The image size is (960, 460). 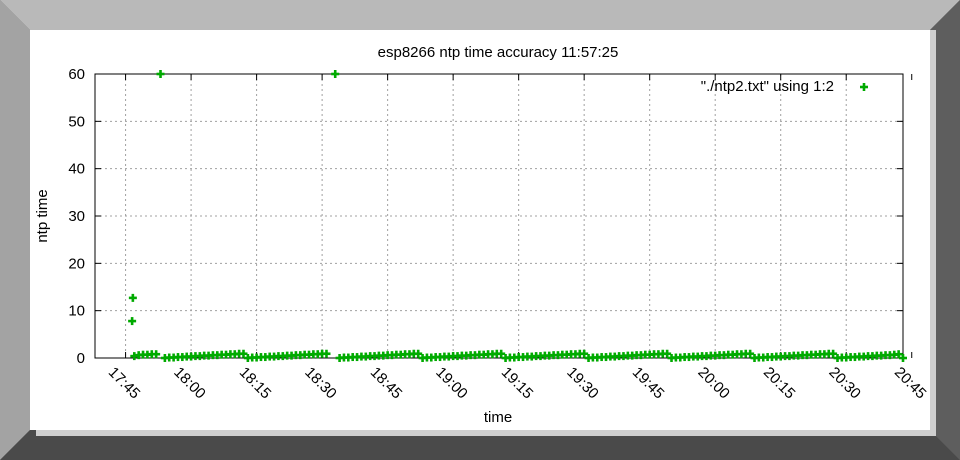 What do you see at coordinates (81, 358) in the screenshot?
I see `y-tick-label: 0` at bounding box center [81, 358].